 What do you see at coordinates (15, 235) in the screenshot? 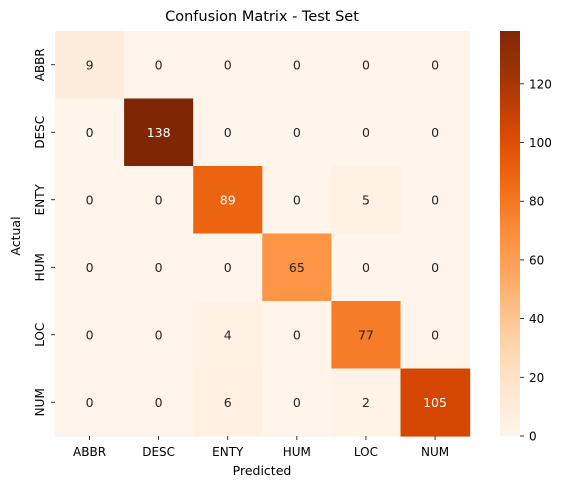
I see `y-axis-label: Actual` at bounding box center [15, 235].